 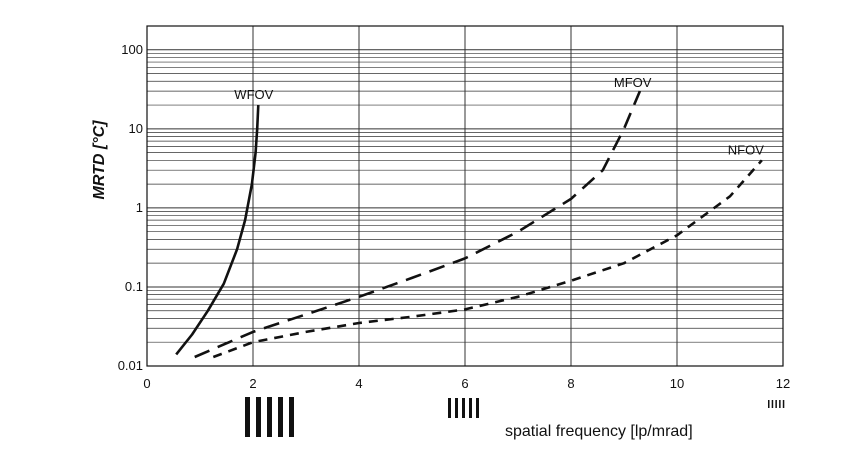 I want to click on y-tick-label: 10, so click(x=136, y=128).